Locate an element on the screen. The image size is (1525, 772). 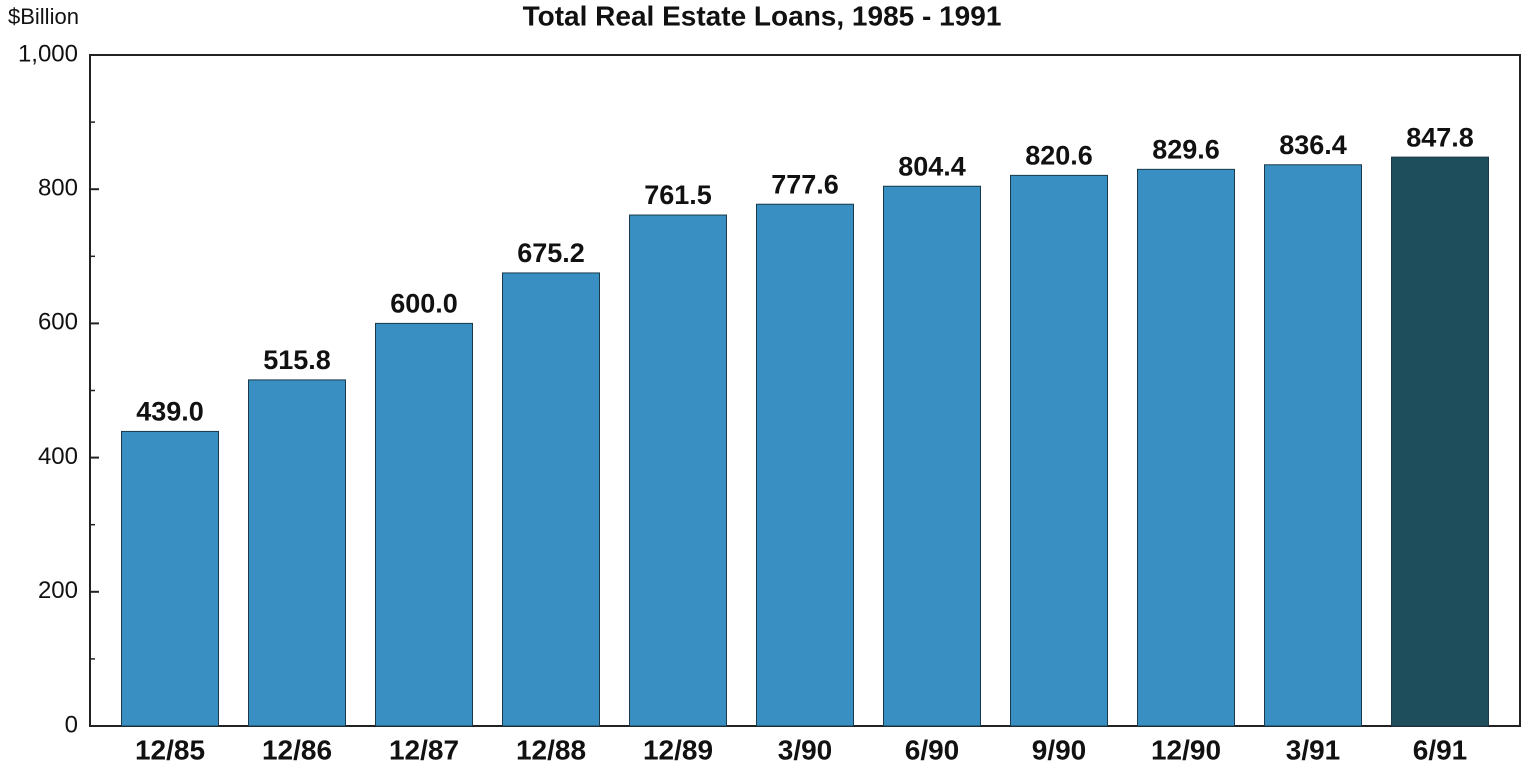
value-label: 847.8 is located at coordinates (1440, 137).